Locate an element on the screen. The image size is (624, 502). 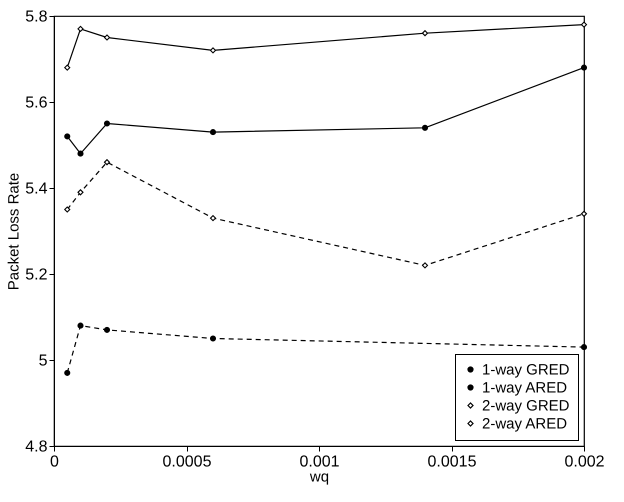
legend-label: 2-way ARED is located at coordinates (525, 424).